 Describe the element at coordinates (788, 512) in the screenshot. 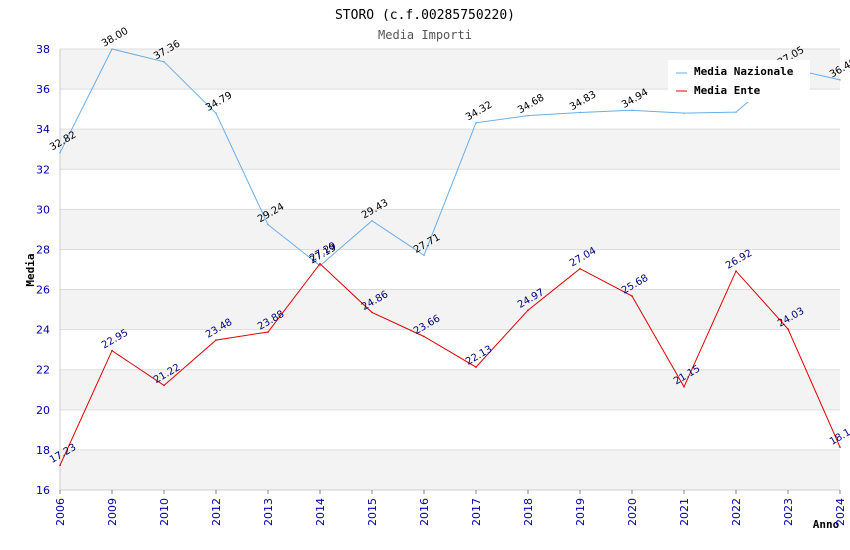

I see `x-tick-label: 2023` at that location.